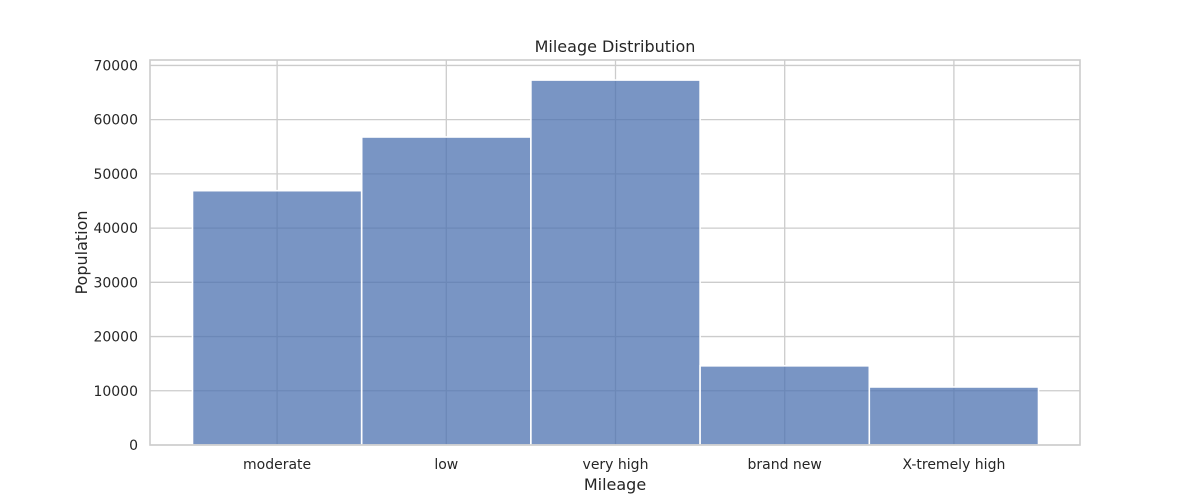  Describe the element at coordinates (81, 252) in the screenshot. I see `y-axis-label: Population` at that location.